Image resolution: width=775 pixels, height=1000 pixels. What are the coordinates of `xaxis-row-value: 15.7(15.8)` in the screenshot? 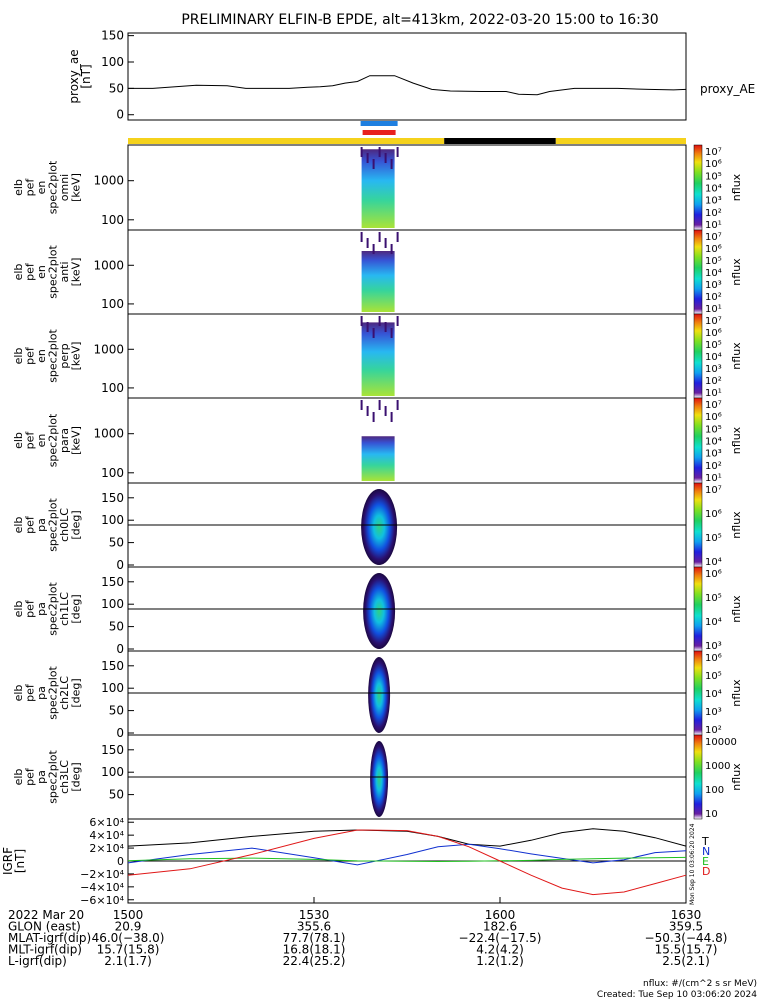 It's located at (128, 950).